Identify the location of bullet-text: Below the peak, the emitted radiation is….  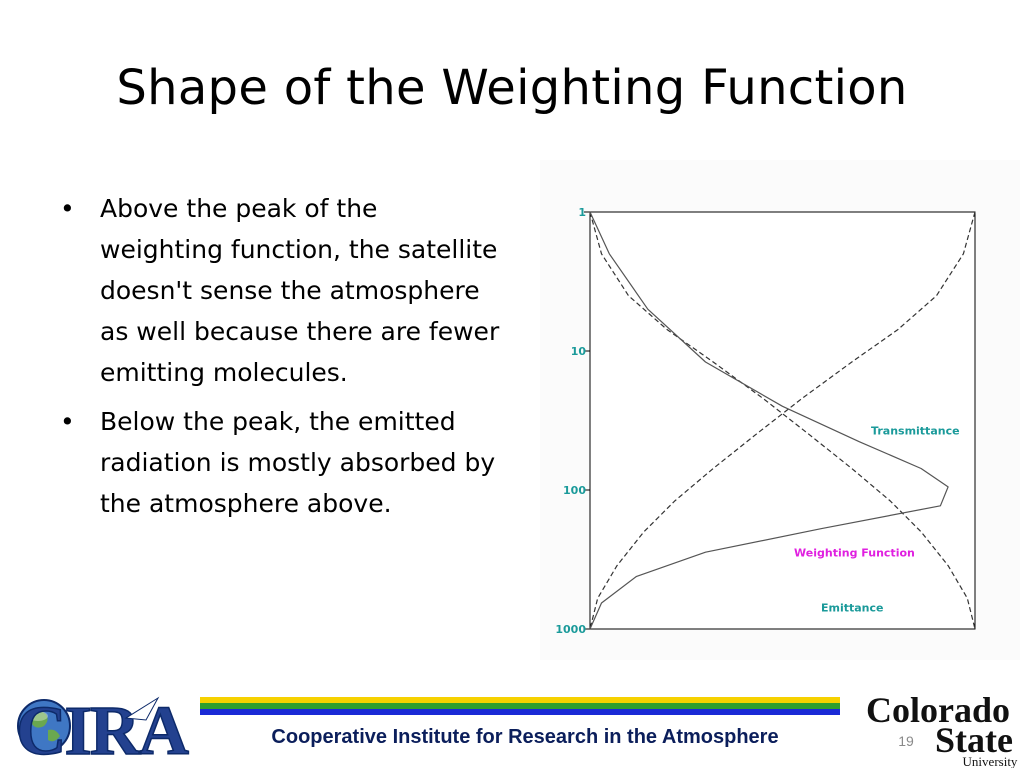
(298, 462).